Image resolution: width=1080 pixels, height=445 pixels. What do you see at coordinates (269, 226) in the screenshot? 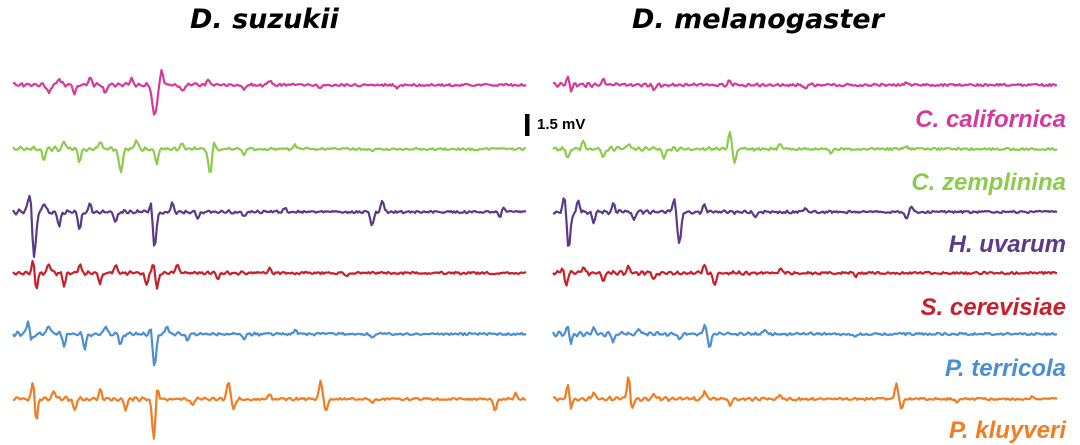
I see `trace-d-suzukii-h-uvarum` at bounding box center [269, 226].